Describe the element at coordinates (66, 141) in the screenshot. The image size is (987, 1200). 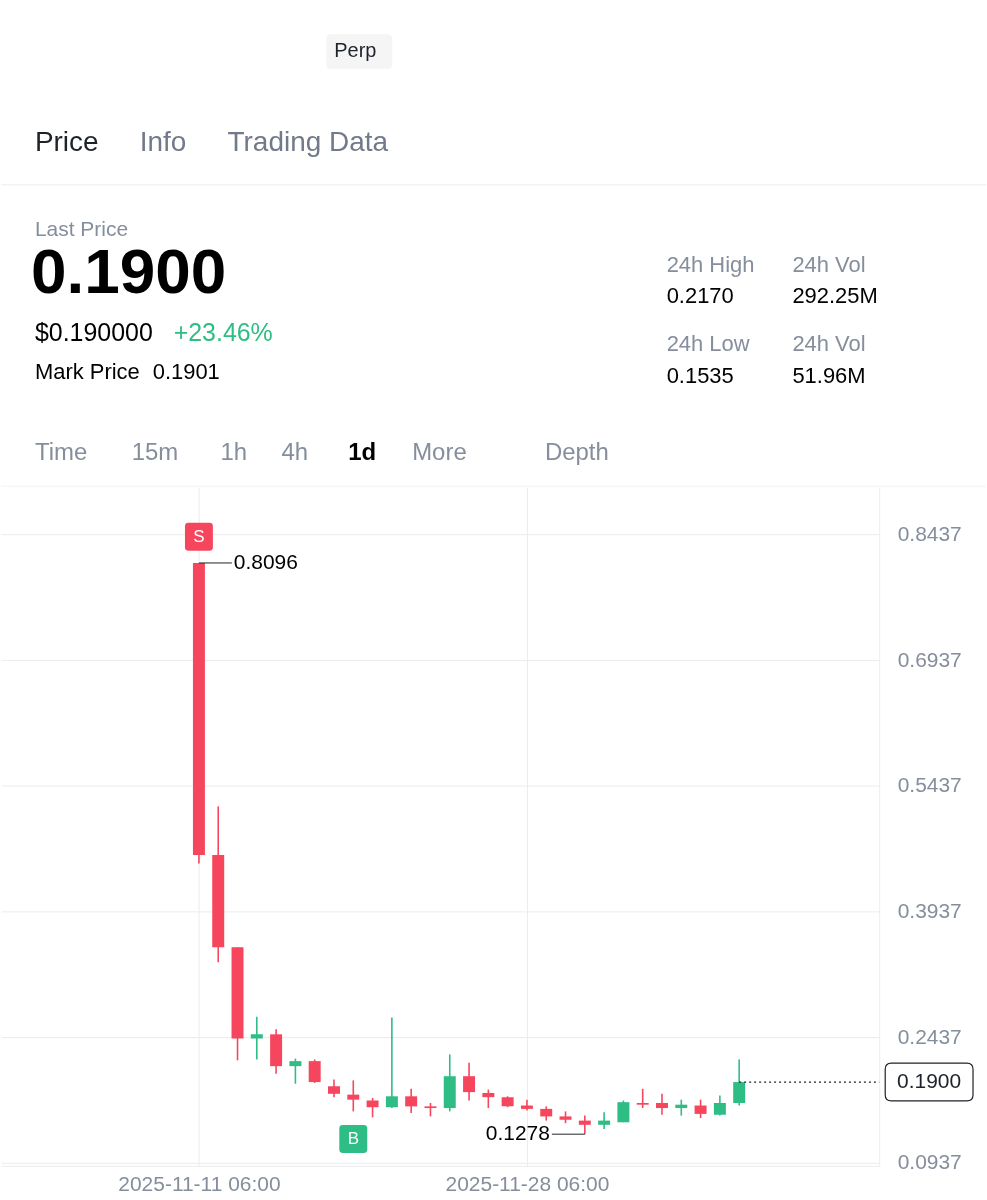
I see `text: Price` at that location.